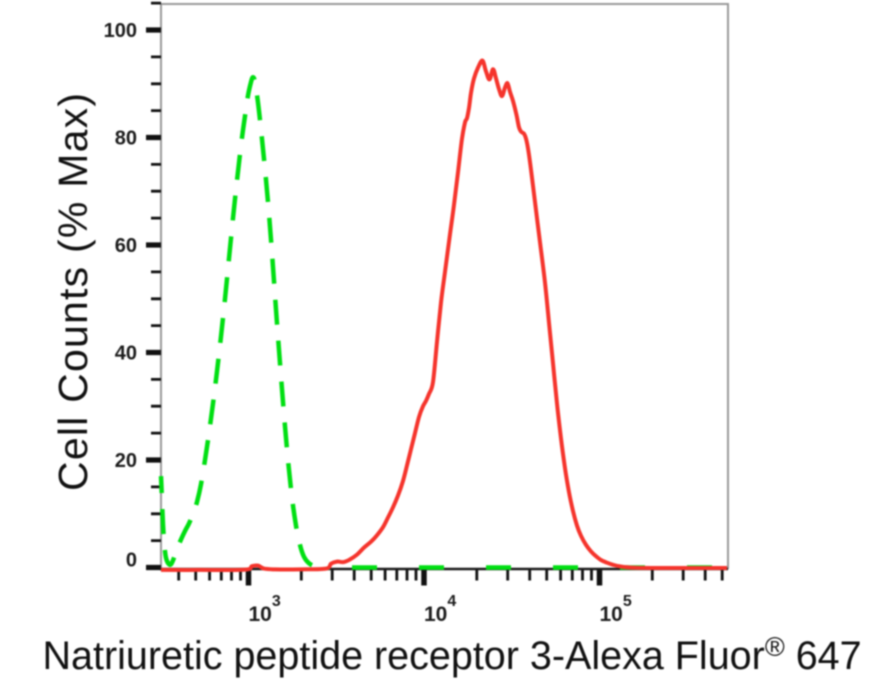  What do you see at coordinates (73, 292) in the screenshot?
I see `svg-text: Cell Counts (% Max)` at bounding box center [73, 292].